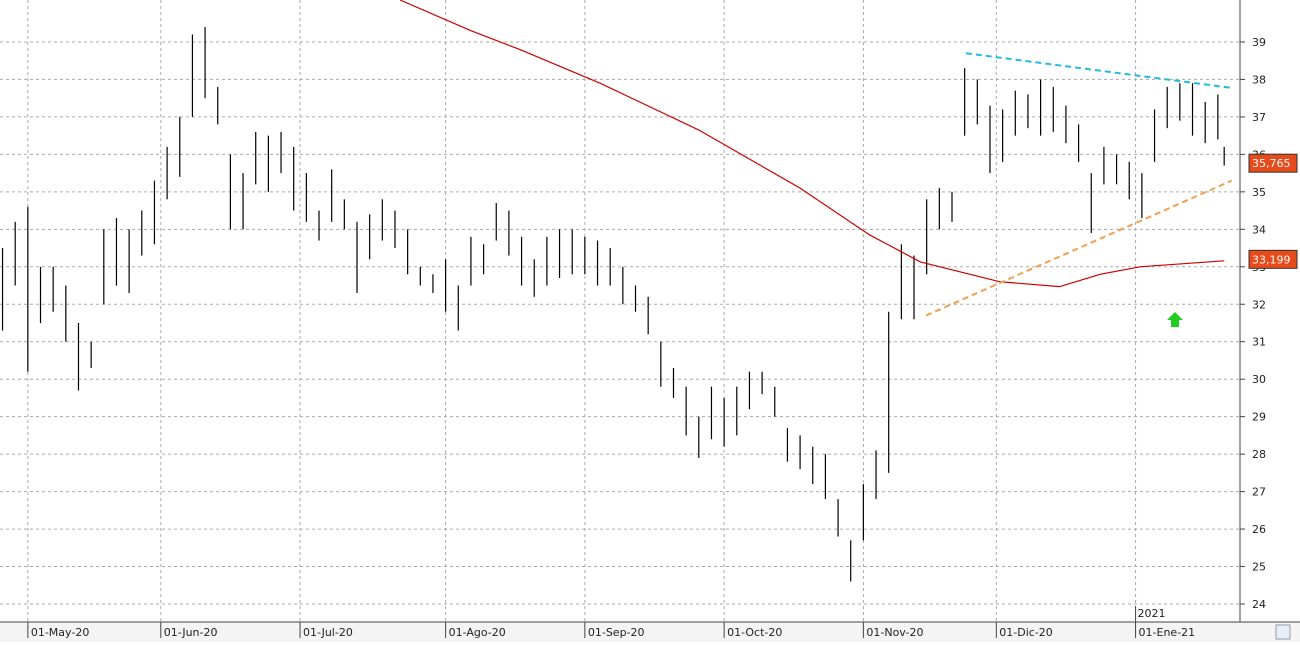 The image size is (1300, 646). Describe the element at coordinates (1259, 192) in the screenshot. I see `y-tick-label: 35` at that location.